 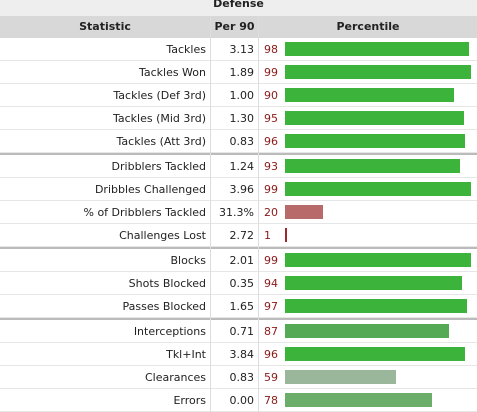 What do you see at coordinates (159, 118) in the screenshot?
I see `stat-label: Tackles (Mid 3rd)` at bounding box center [159, 118].